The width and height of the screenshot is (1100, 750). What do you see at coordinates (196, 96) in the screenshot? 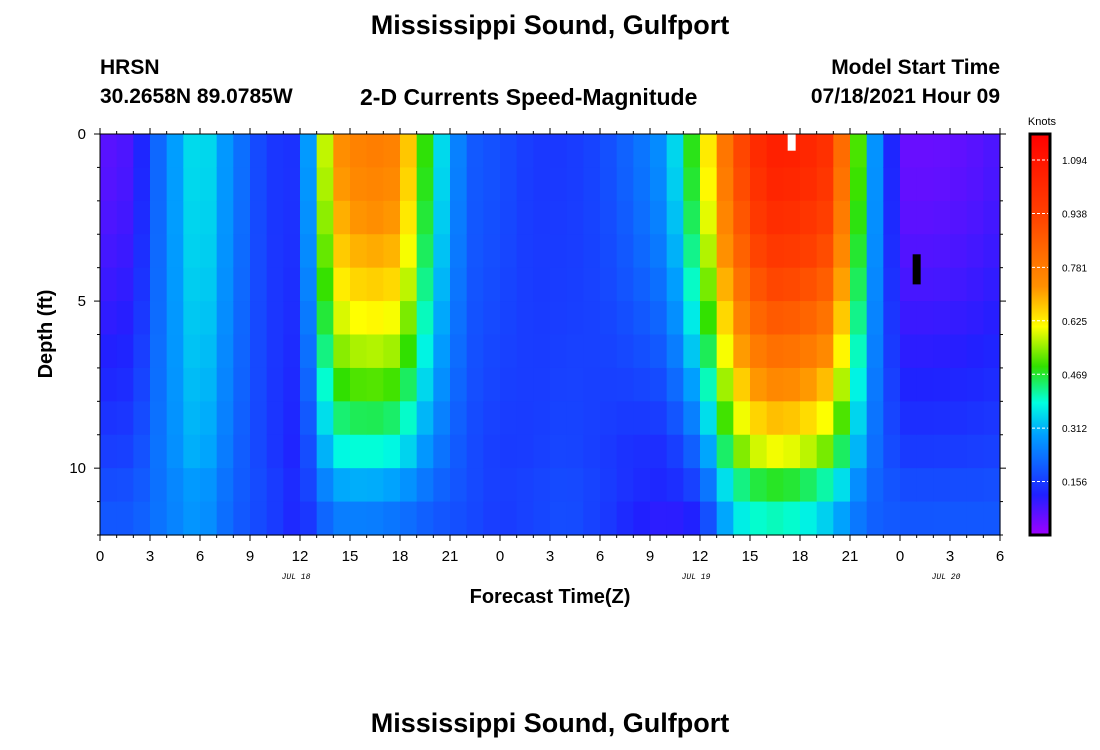
I see `station-coordinates: 30.2658N 89.0785W` at bounding box center [196, 96].